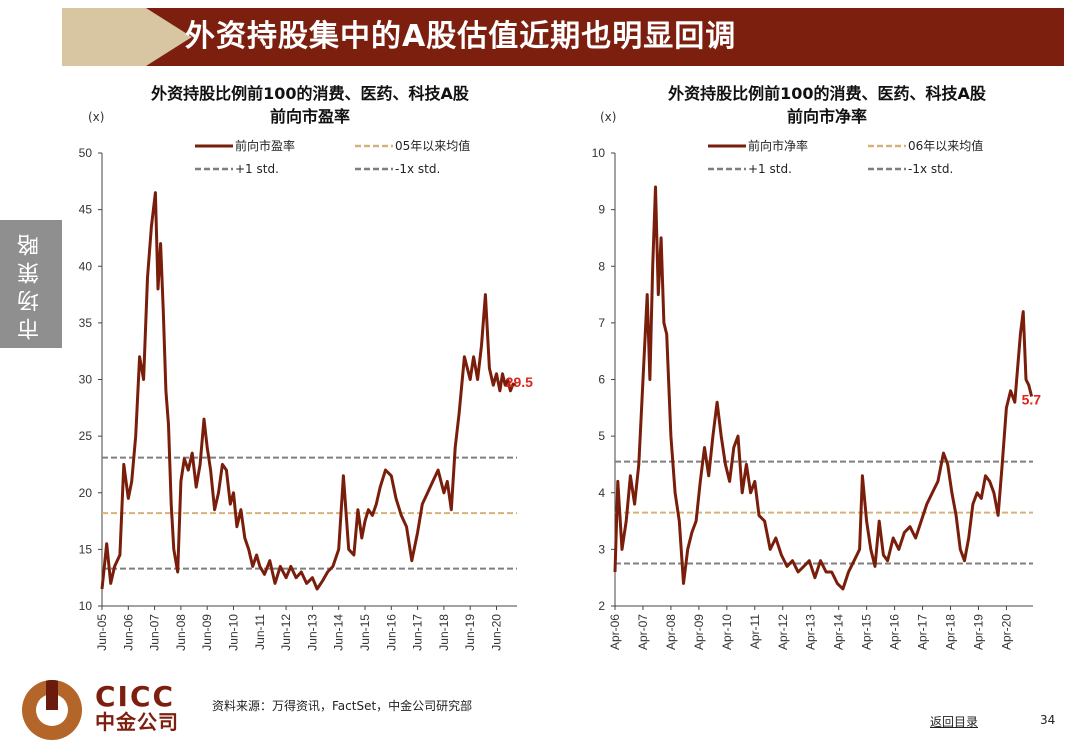  What do you see at coordinates (86, 493) in the screenshot?
I see `chart1-y-tick-label: 20` at bounding box center [86, 493].